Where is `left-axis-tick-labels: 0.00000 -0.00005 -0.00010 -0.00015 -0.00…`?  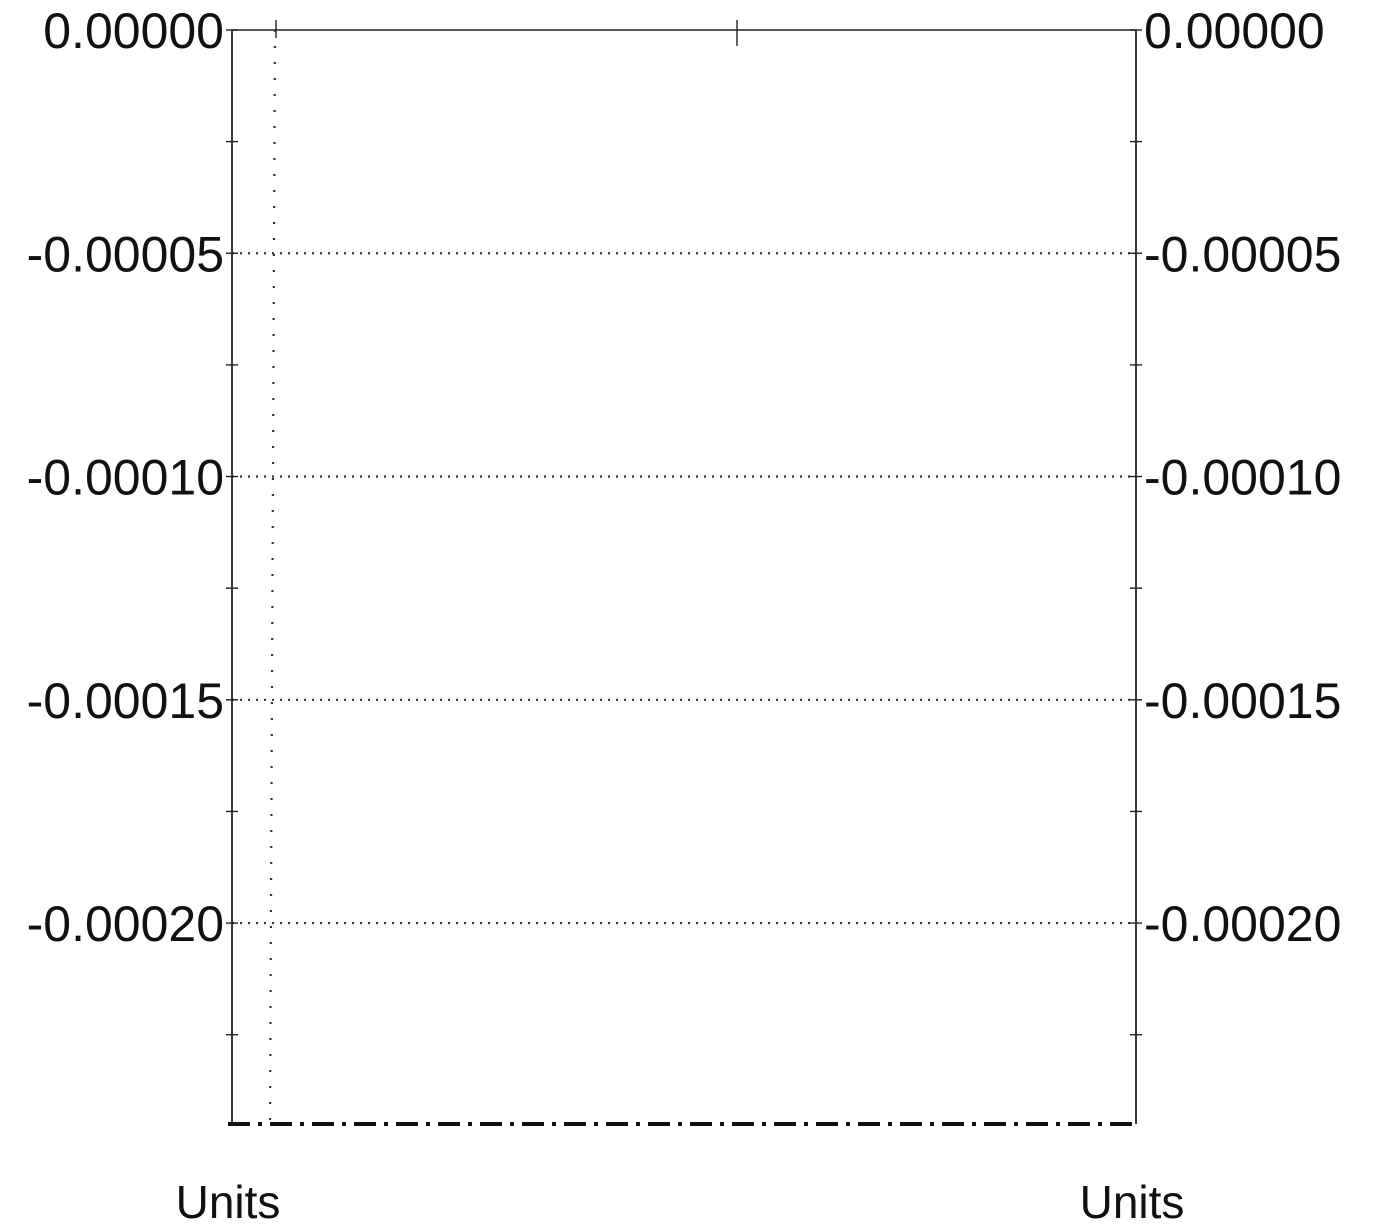 left-axis-tick-labels: 0.00000 -0.00005 -0.00010 -0.00015 -0.00… is located at coordinates (125, 477).